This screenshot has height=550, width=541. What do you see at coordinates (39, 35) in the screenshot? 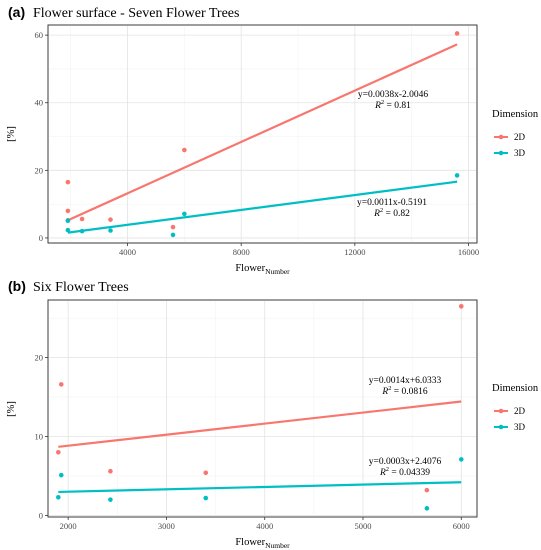
I see `y-tick-label: 60` at bounding box center [39, 35].